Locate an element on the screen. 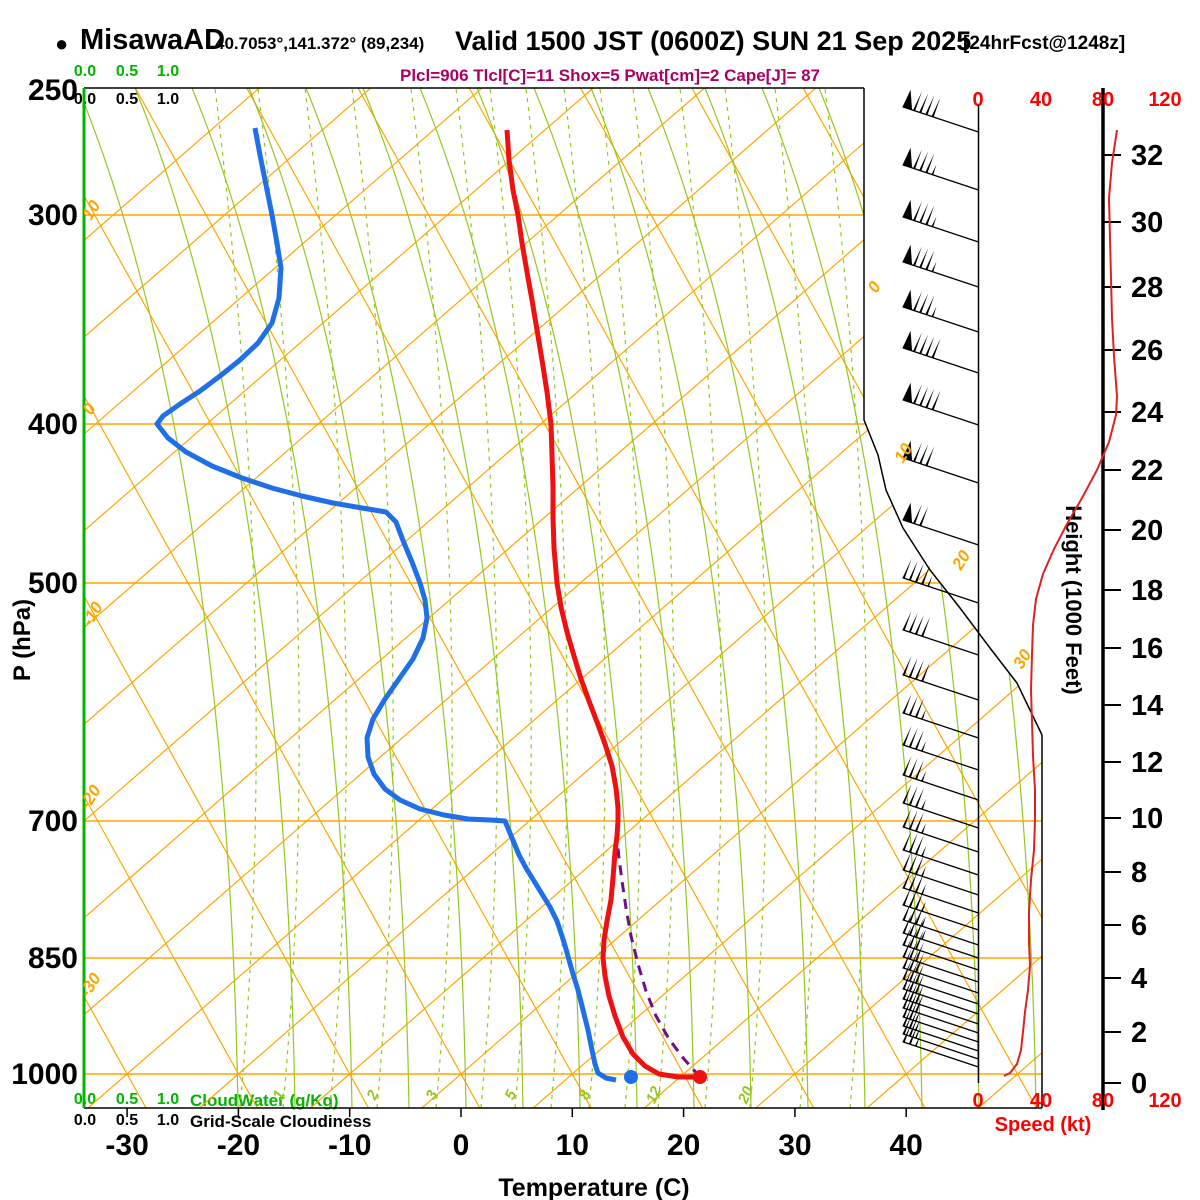 Image resolution: width=1200 pixels, height=1200 pixels. cloudiness-bottom-value: 0.5 is located at coordinates (127, 1120).